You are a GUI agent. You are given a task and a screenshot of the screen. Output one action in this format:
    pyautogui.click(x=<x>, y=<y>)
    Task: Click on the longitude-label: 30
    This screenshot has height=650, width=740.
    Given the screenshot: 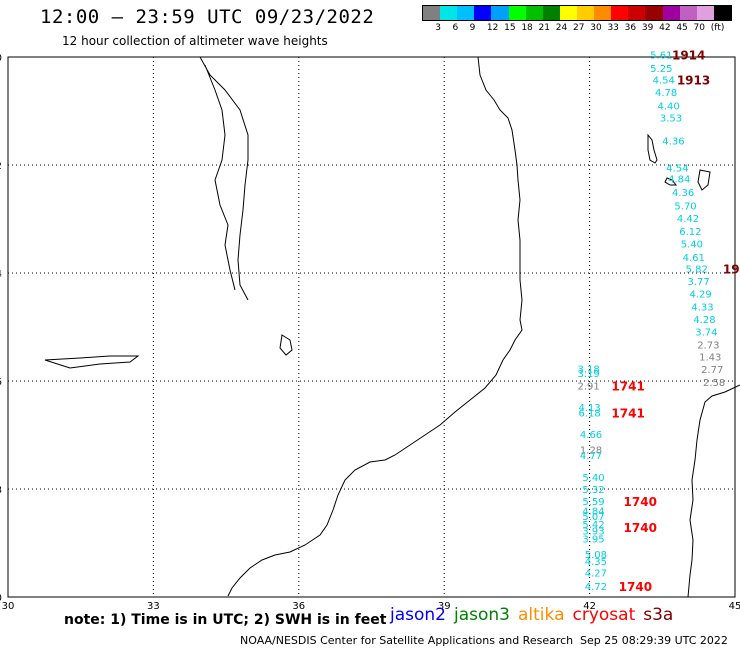 What is the action you would take?
    pyautogui.click(x=8, y=606)
    